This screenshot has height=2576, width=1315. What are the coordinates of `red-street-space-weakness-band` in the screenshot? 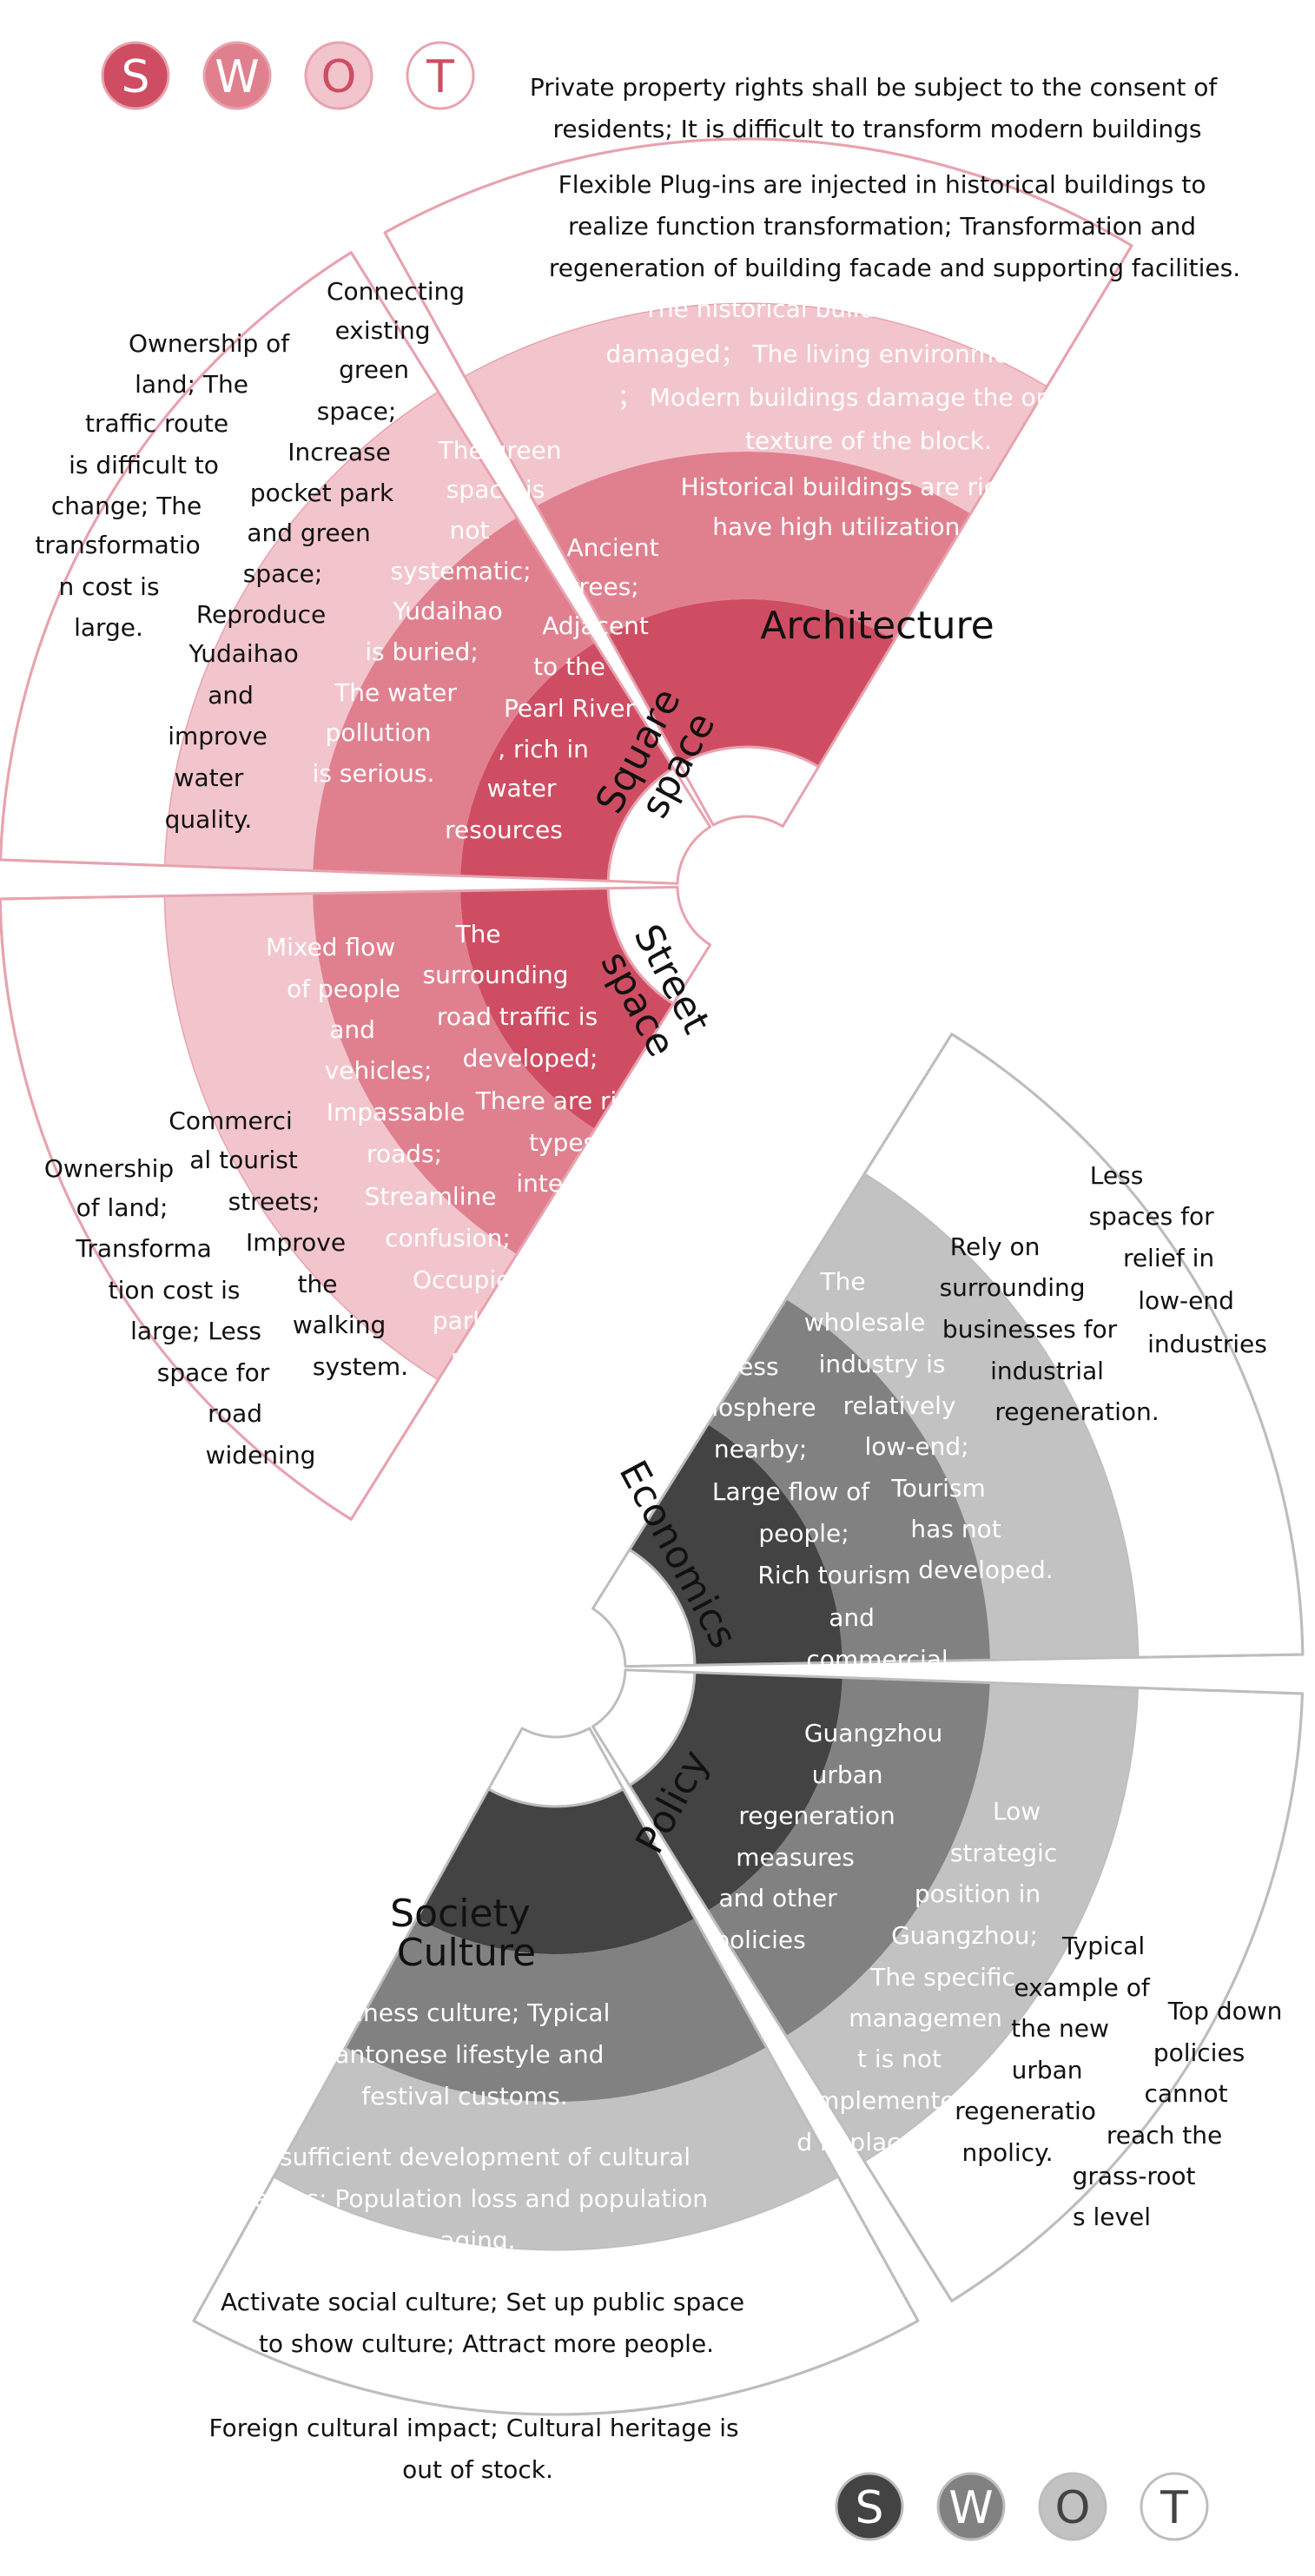 It's located at (455, 1073).